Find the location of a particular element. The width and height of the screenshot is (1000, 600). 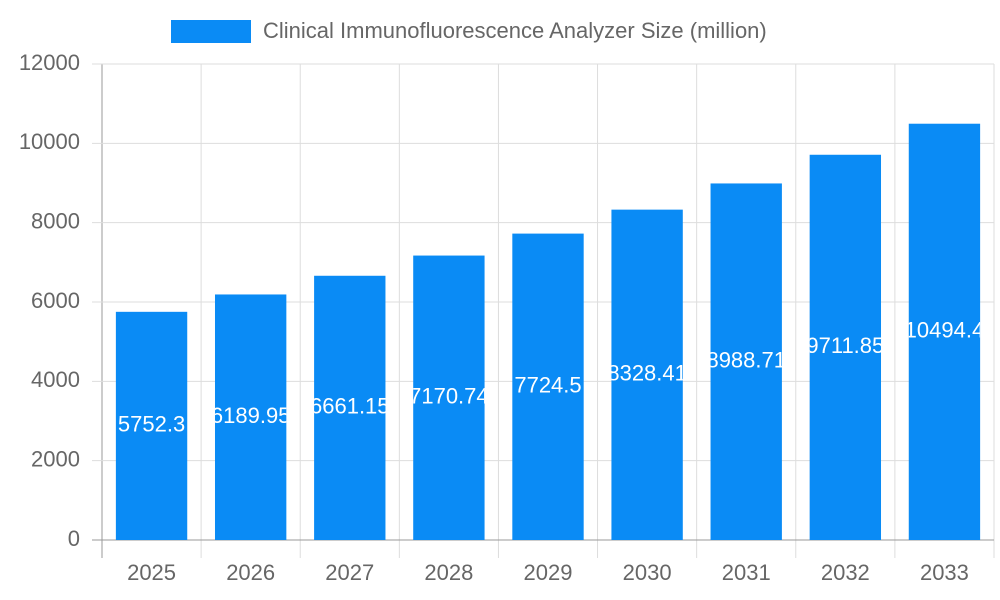

x-tick-label: 2028 is located at coordinates (448, 572).